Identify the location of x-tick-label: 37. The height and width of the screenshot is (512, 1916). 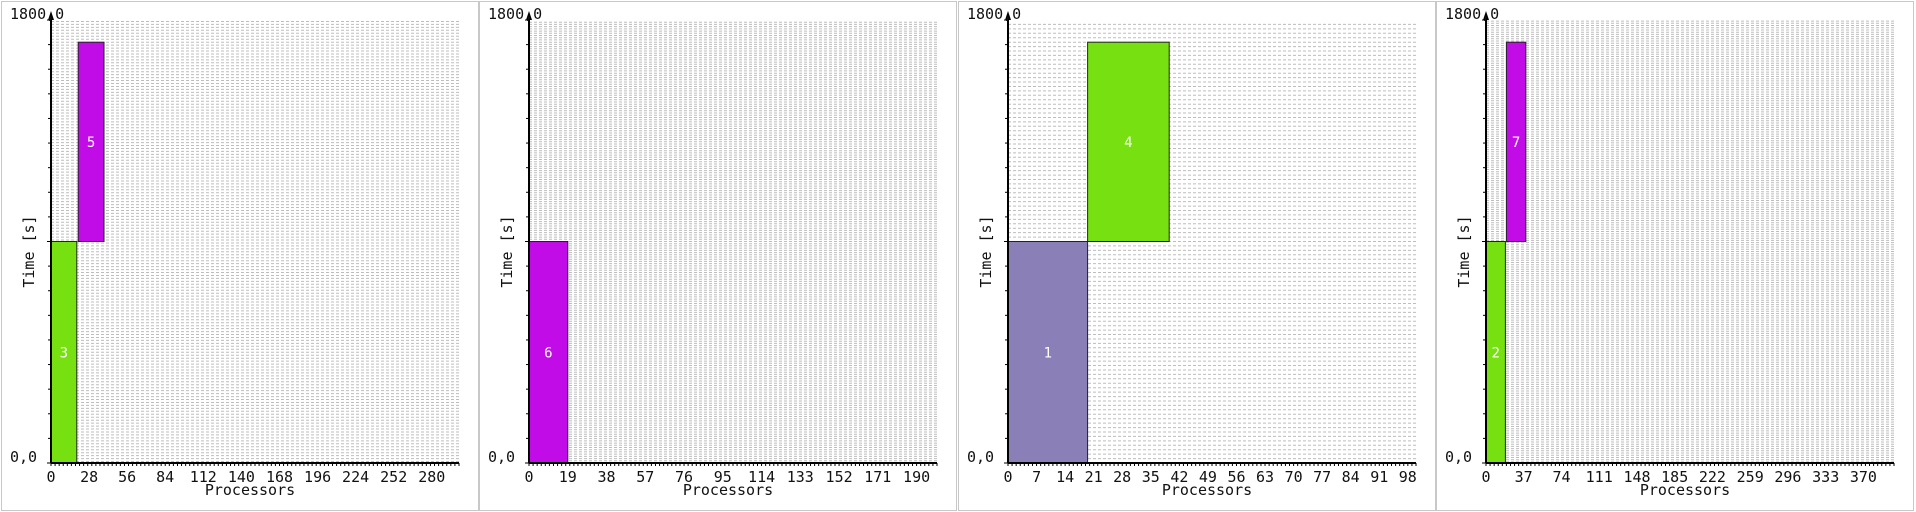
(1524, 477).